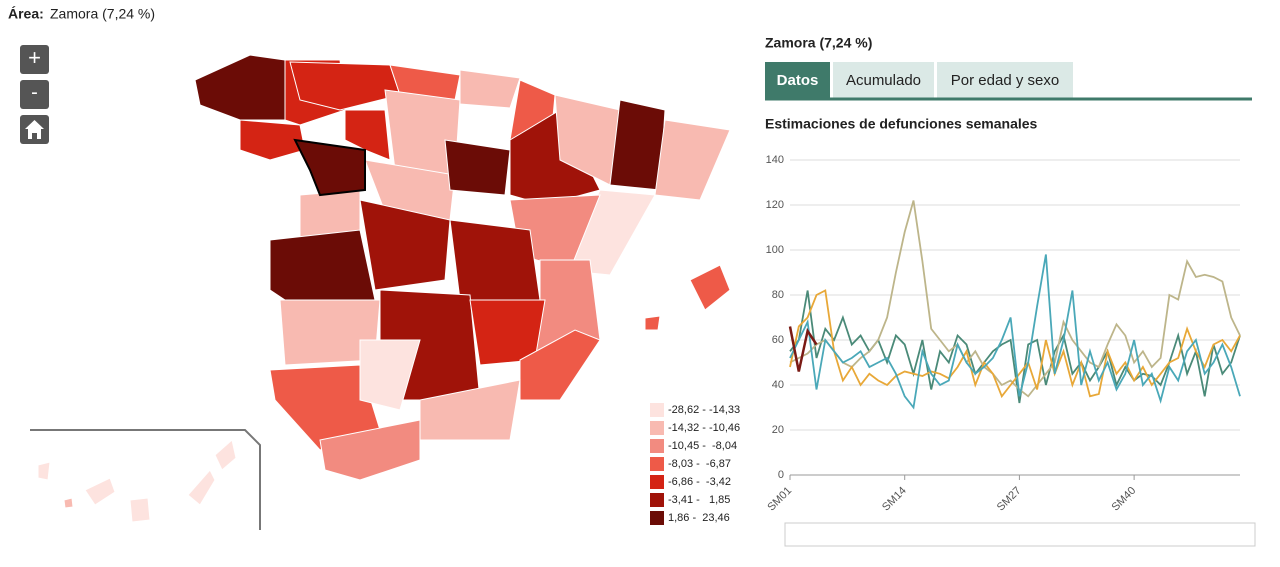 The width and height of the screenshot is (1280, 567). I want to click on x-tick-label: SM27, so click(1009, 499).